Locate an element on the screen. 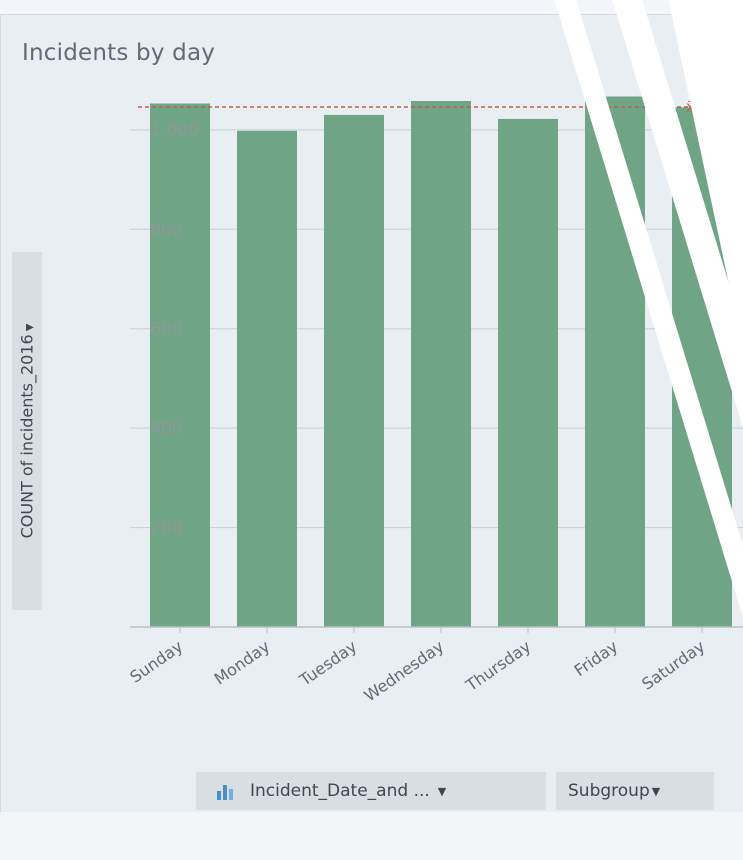 This screenshot has width=743, height=860. x-tick-label: Monday is located at coordinates (242, 663).